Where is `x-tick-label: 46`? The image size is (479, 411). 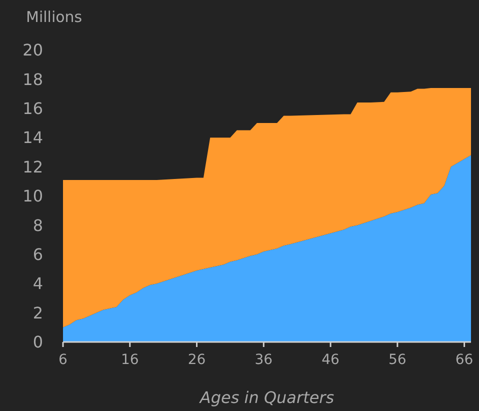 x-tick-label: 46 is located at coordinates (331, 360).